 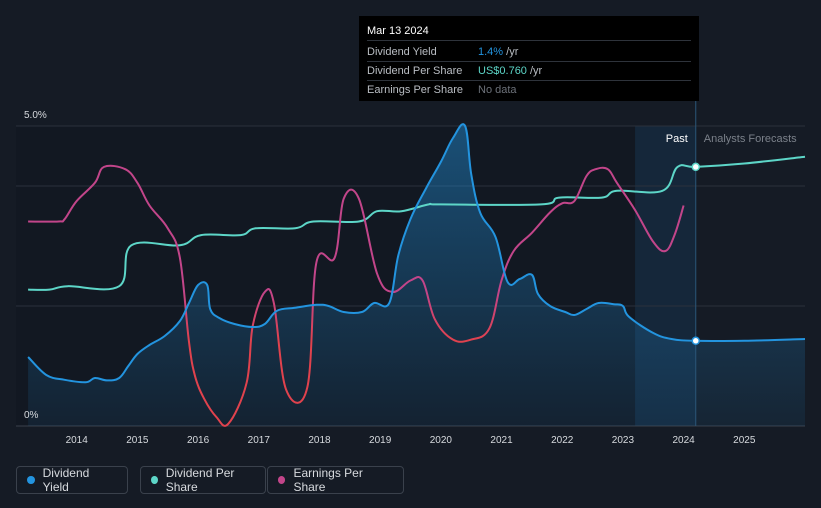 I want to click on x-tick-label: 2018, so click(x=319, y=440).